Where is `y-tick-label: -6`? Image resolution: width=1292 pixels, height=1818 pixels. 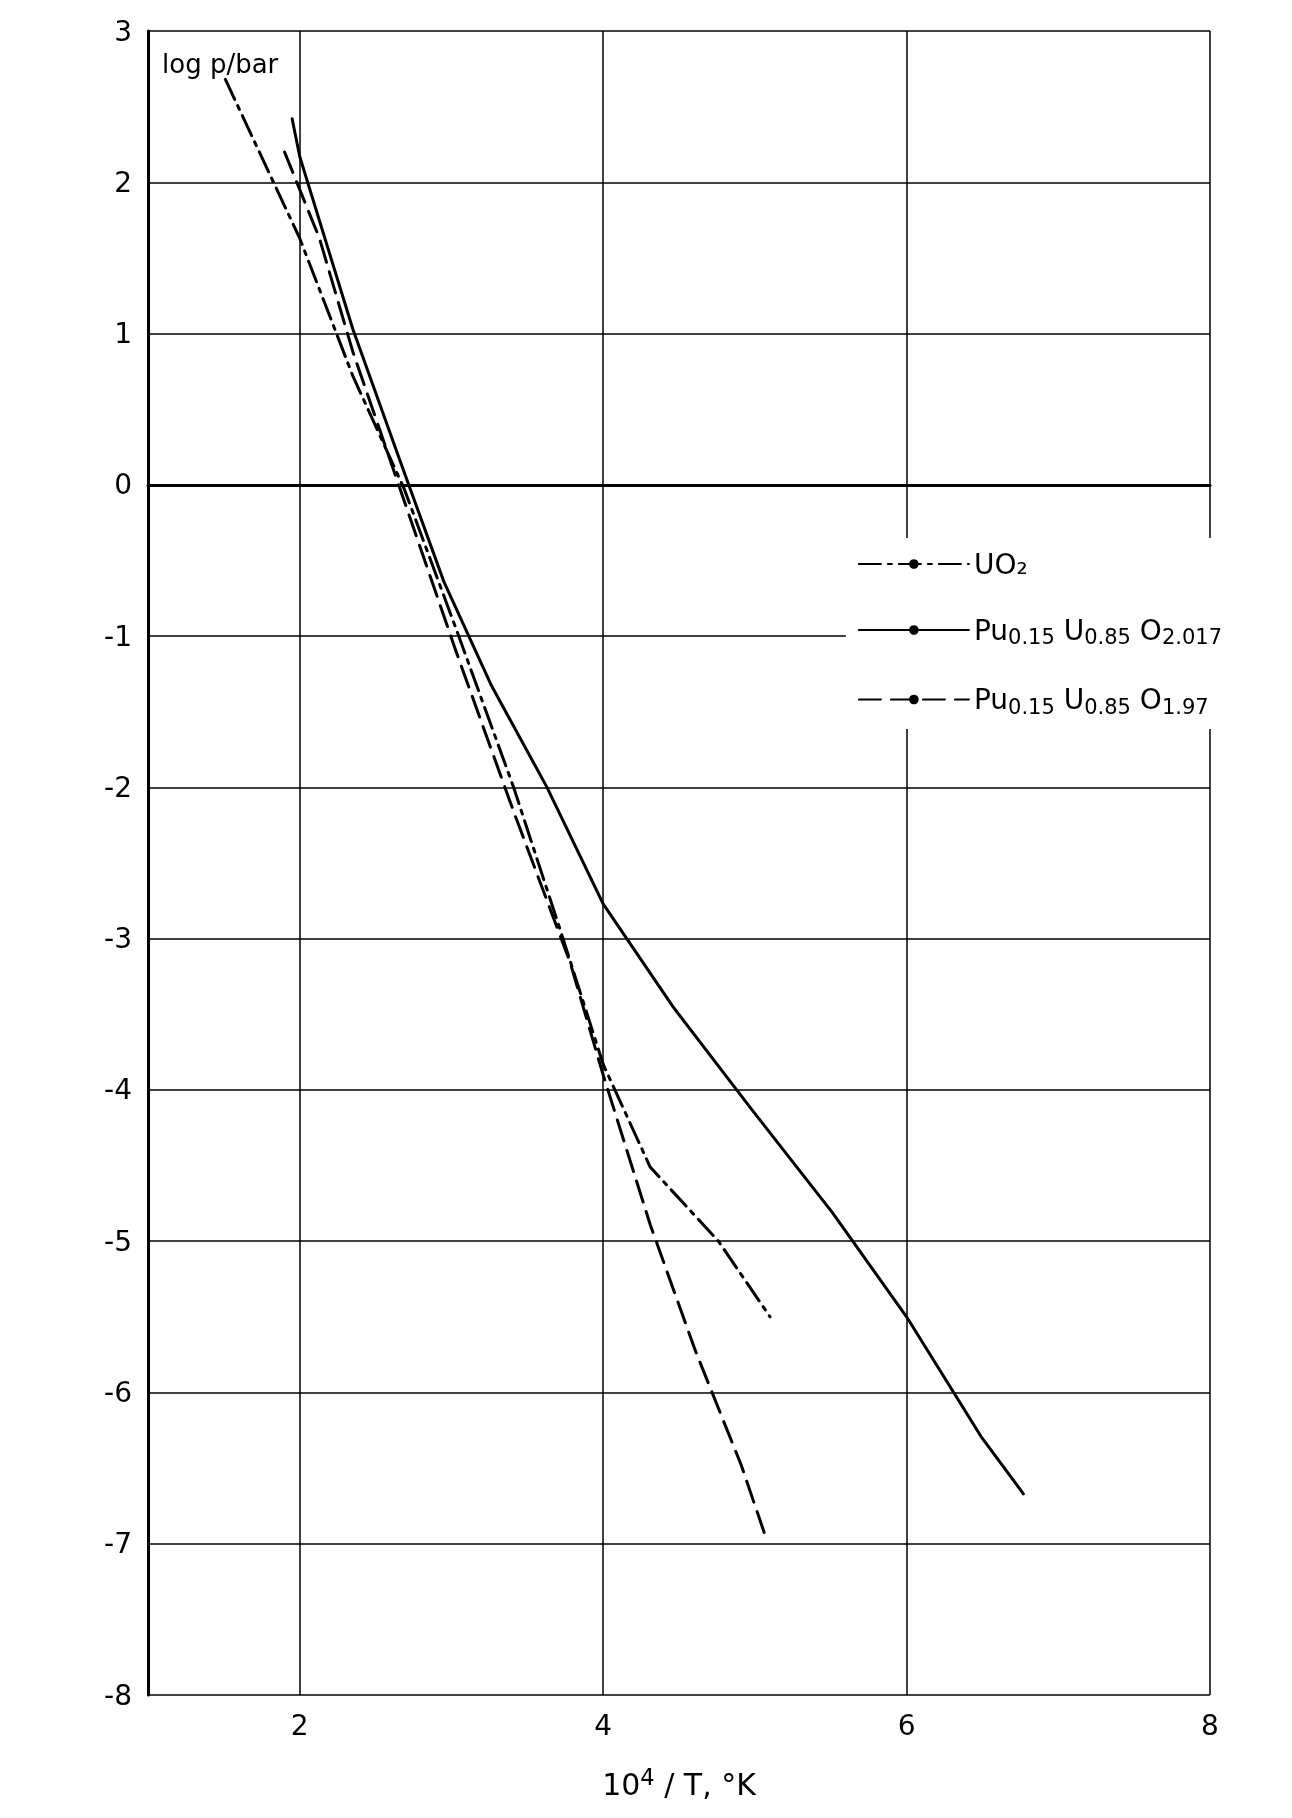 y-tick-label: -6 is located at coordinates (118, 1392).